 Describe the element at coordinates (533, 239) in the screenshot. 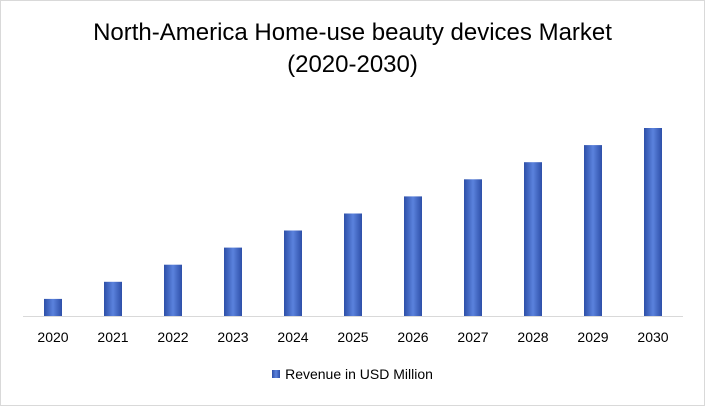

I see `bar-2028` at that location.